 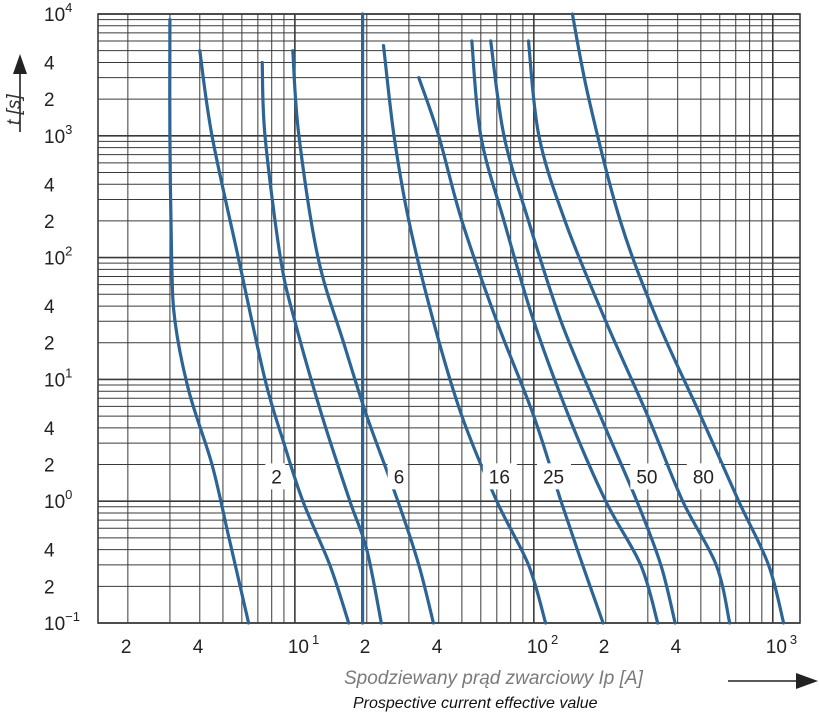 What do you see at coordinates (773, 681) in the screenshot?
I see `x-axis-arrow` at bounding box center [773, 681].